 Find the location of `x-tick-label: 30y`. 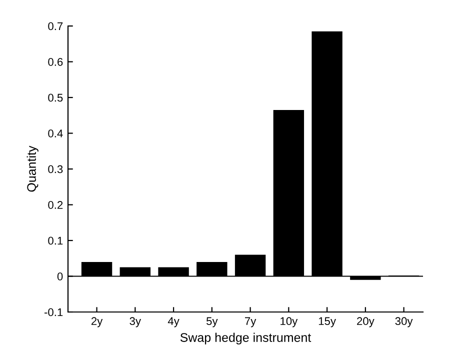

x-tick-label: 30y is located at coordinates (404, 322).